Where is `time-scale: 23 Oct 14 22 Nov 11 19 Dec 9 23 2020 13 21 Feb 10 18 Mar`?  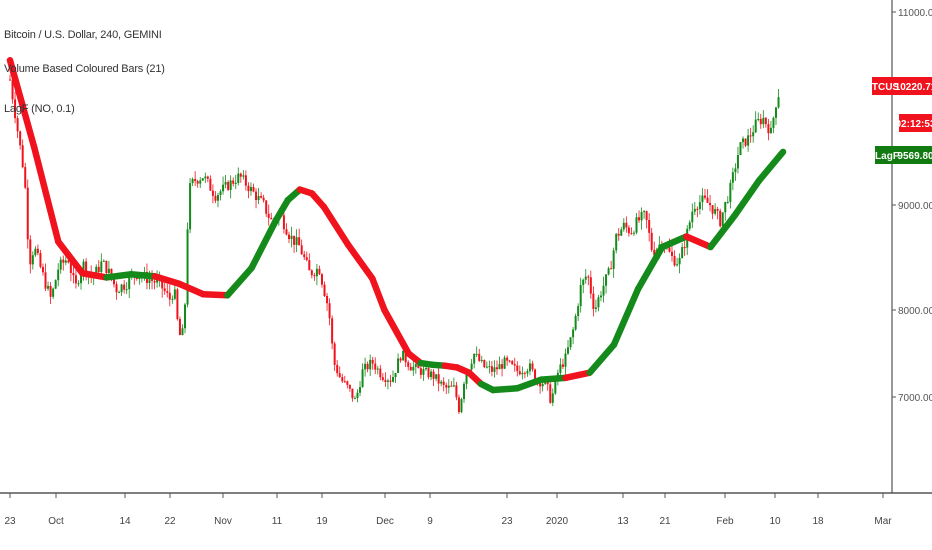 time-scale: 23 Oct 14 22 Nov 11 19 Dec 9 23 2020 13 21 Feb 10 18 Mar is located at coordinates (448, 510).